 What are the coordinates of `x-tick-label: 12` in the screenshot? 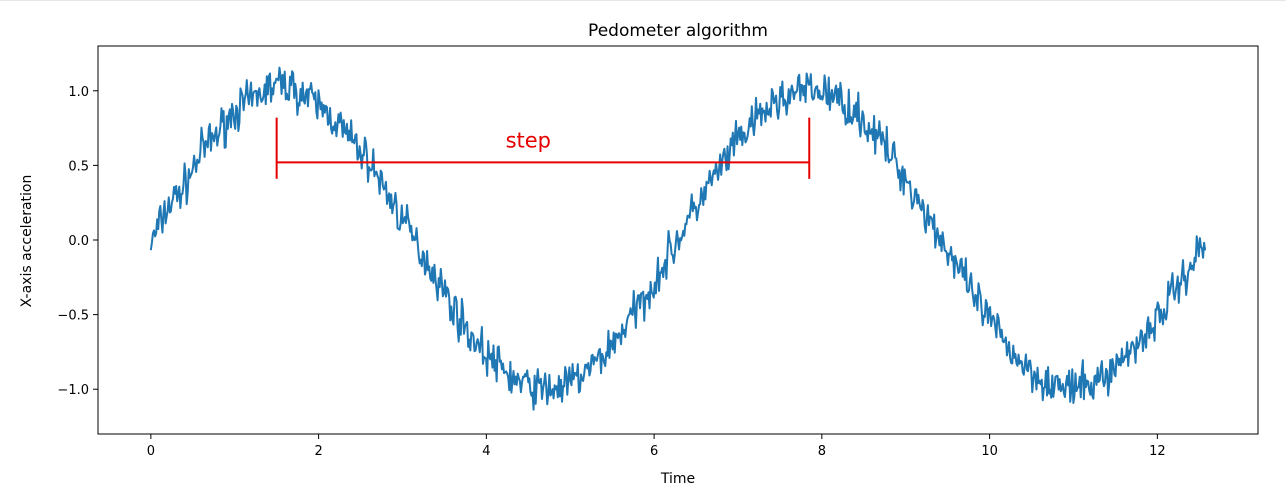 It's located at (1157, 451).